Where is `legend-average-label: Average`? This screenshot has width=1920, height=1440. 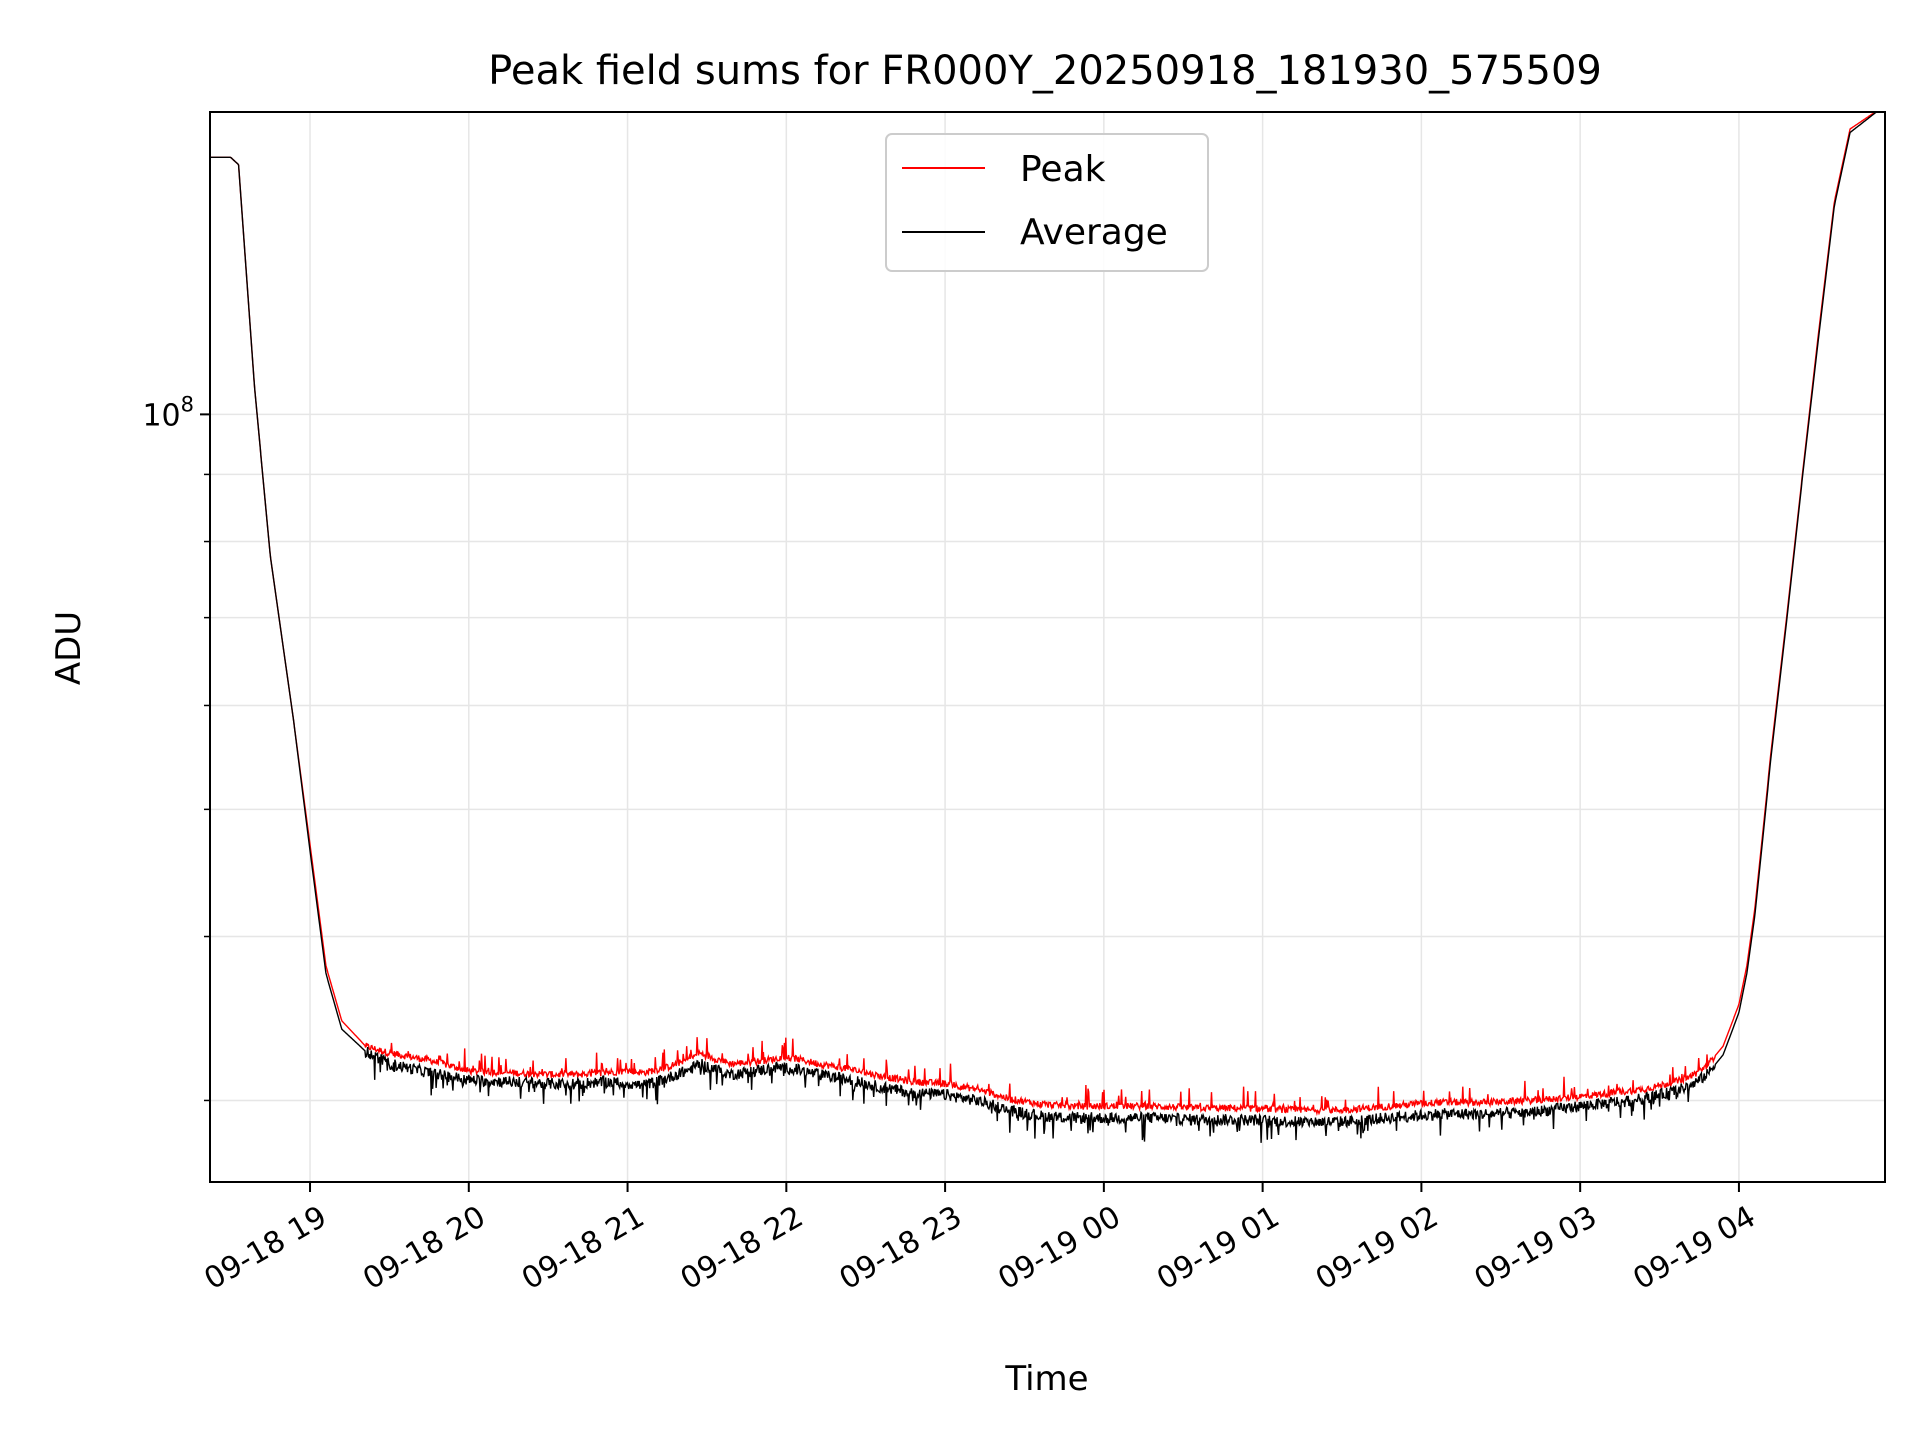 legend-average-label: Average is located at coordinates (1094, 232).